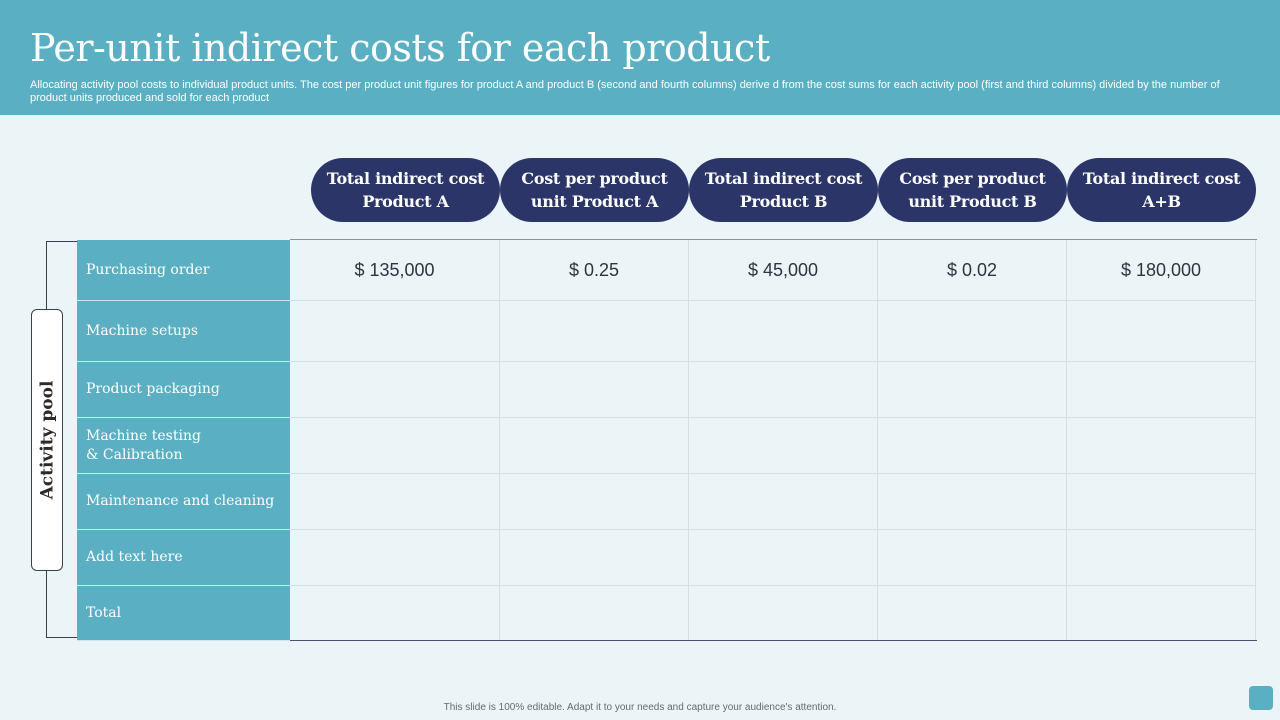 The image size is (1280, 720). Describe the element at coordinates (783, 270) in the screenshot. I see `table-cell: $ 45,000` at that location.